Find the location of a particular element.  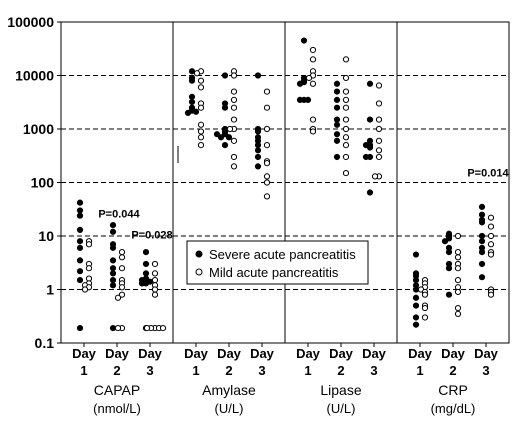

group-unit-amylase: (U/L) is located at coordinates (229, 408).